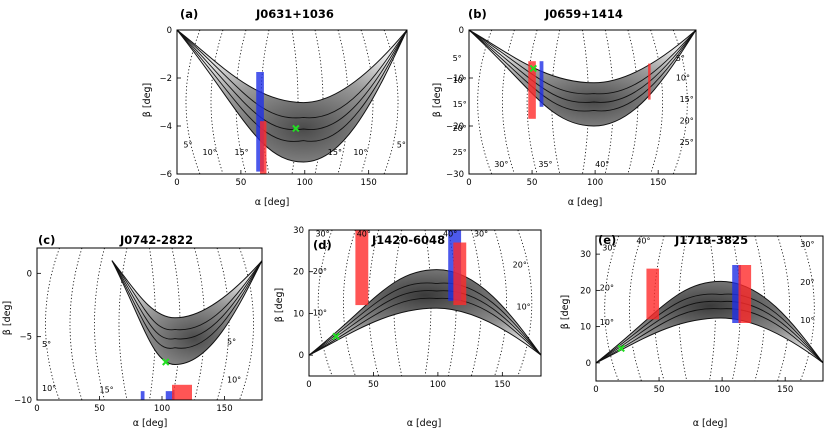 This screenshot has height=431, width=830. Describe the element at coordinates (25, 338) in the screenshot. I see `y-tick-label: −5` at that location.